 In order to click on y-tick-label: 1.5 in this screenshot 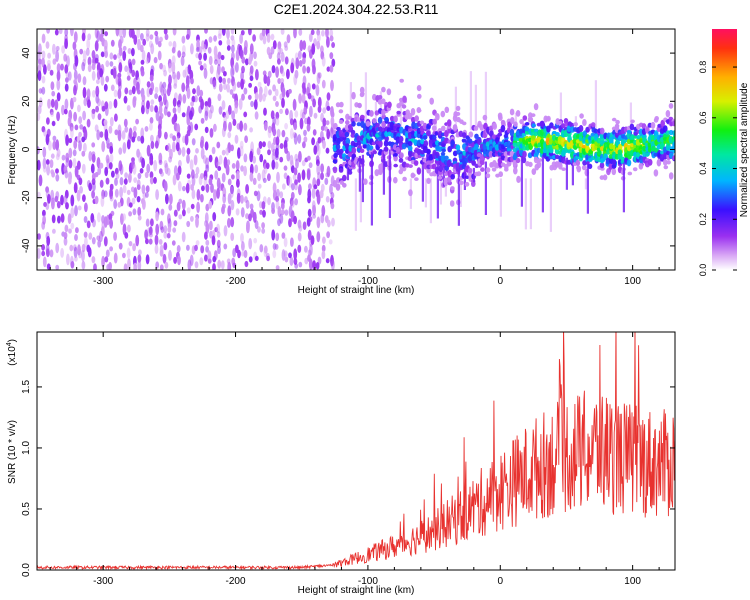, I will do `click(26, 387)`.